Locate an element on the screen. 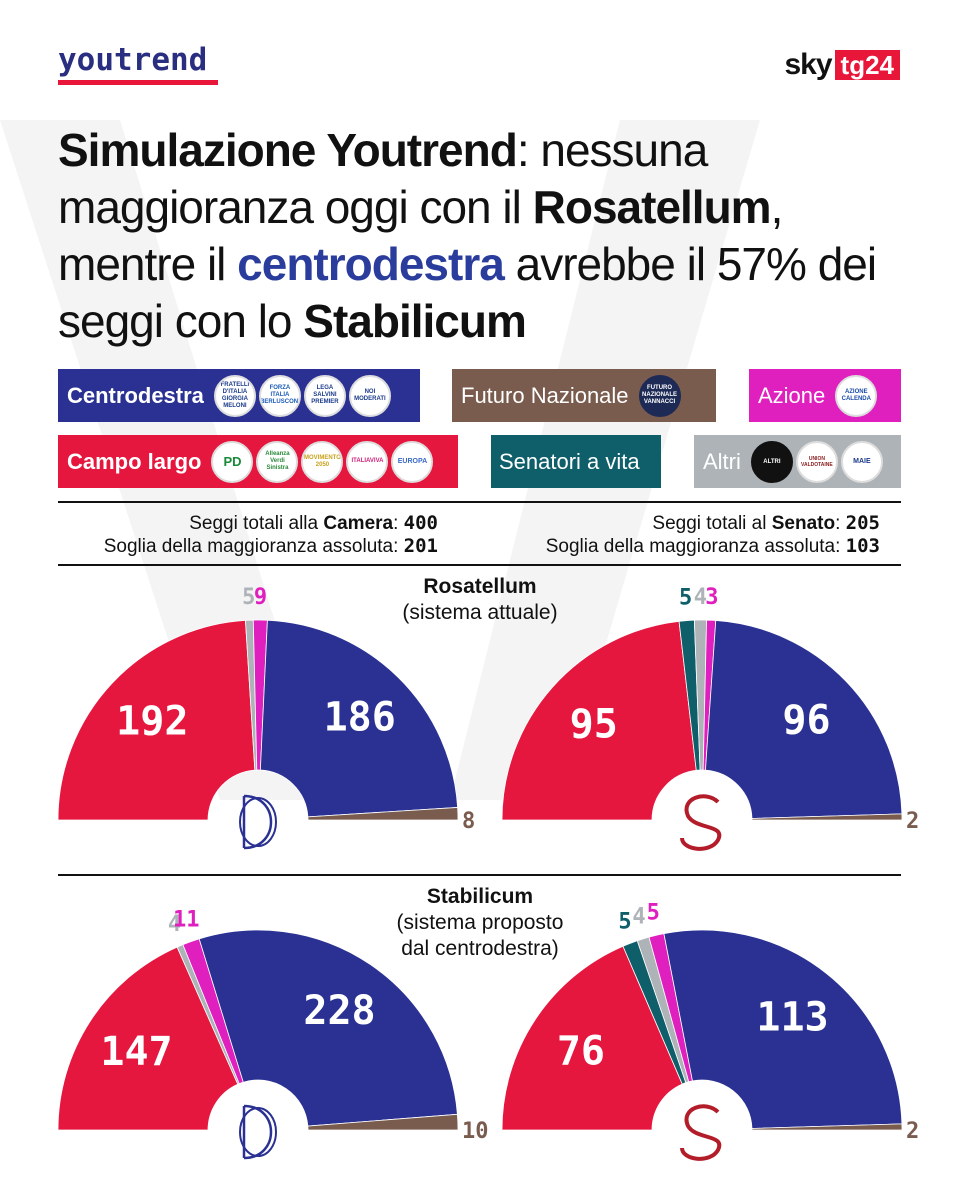  fdi-logo: FRATELLI D'ITALIA GIORGIA MELONI is located at coordinates (234, 395).